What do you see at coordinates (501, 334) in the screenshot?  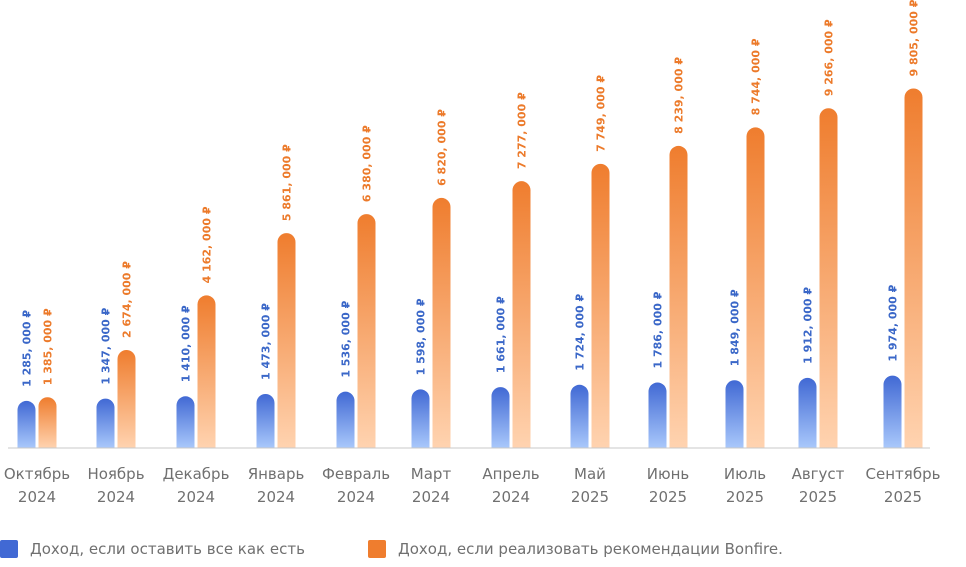 I see `value-label-current-6: 1 661, 000 ₽` at bounding box center [501, 334].